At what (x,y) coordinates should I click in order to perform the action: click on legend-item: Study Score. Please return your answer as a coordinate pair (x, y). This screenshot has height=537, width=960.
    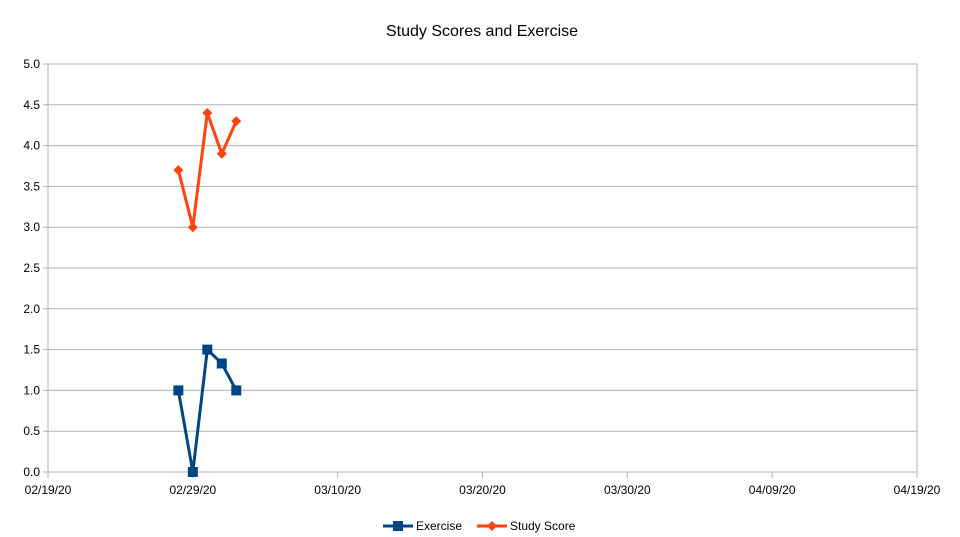
    Looking at the image, I should click on (526, 526).